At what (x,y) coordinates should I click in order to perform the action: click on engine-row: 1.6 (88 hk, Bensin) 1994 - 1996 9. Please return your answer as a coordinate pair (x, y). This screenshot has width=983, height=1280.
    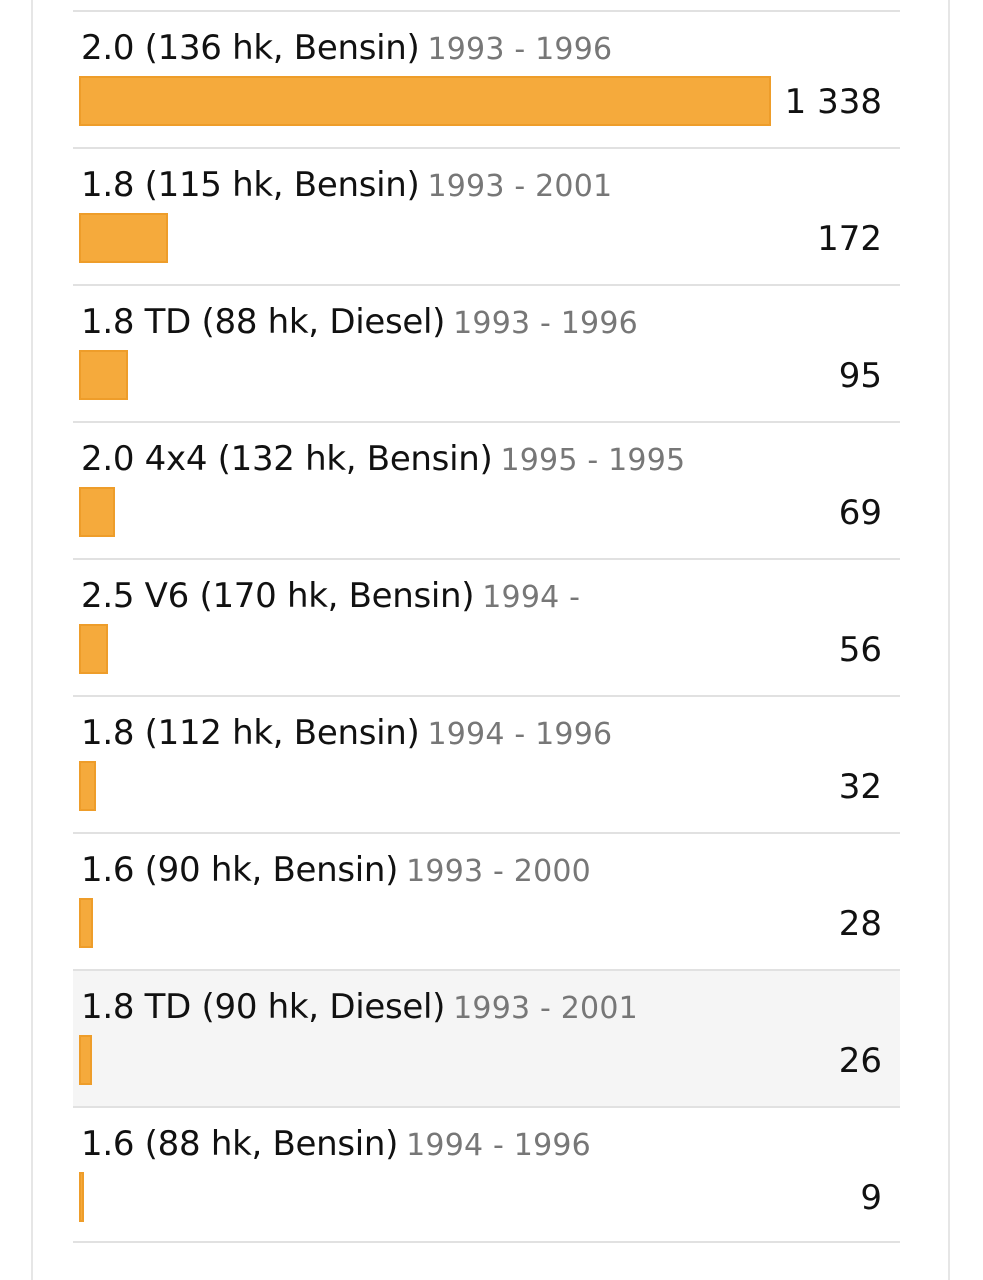
    Looking at the image, I should click on (486, 1174).